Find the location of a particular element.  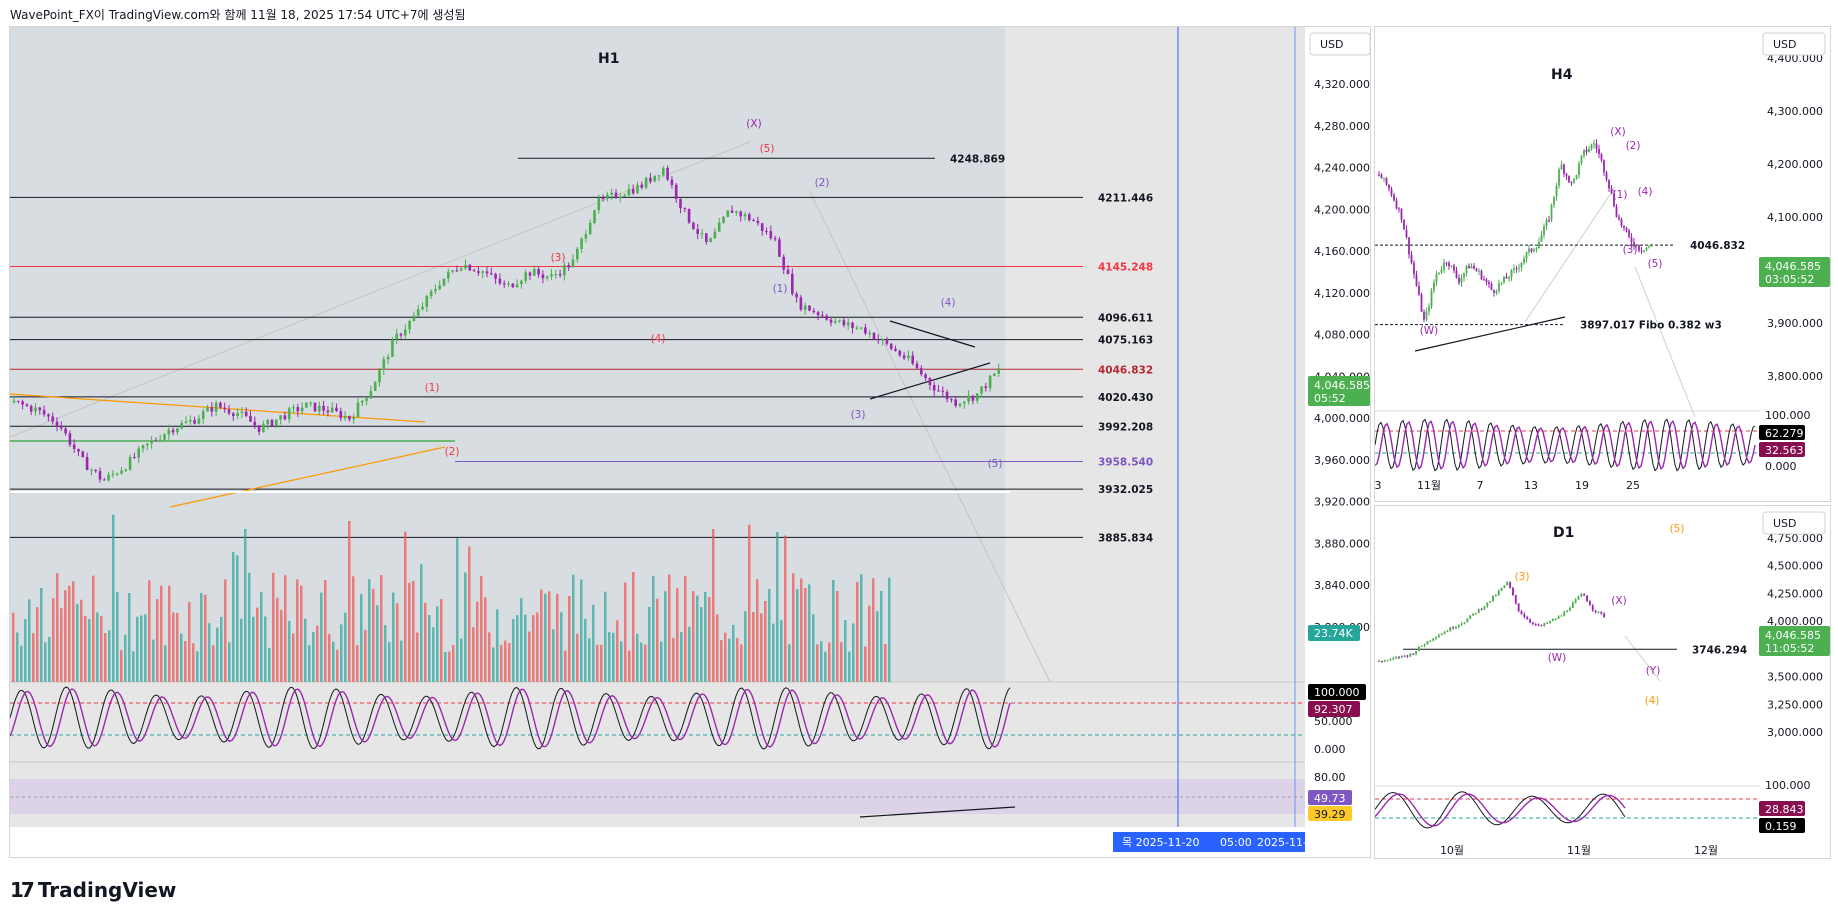

stoch-max-badge is located at coordinates (1337, 692).